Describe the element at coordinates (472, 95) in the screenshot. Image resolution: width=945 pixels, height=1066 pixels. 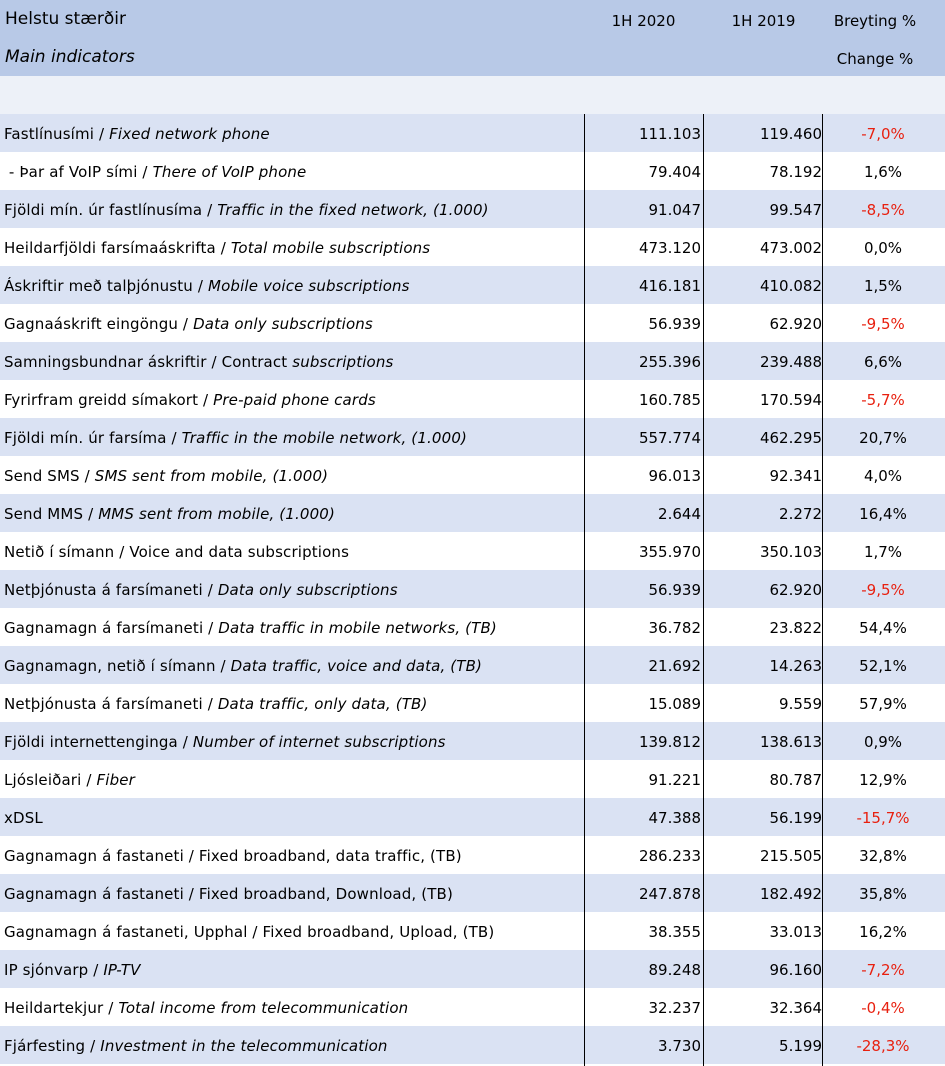
I see `header-spacer` at that location.